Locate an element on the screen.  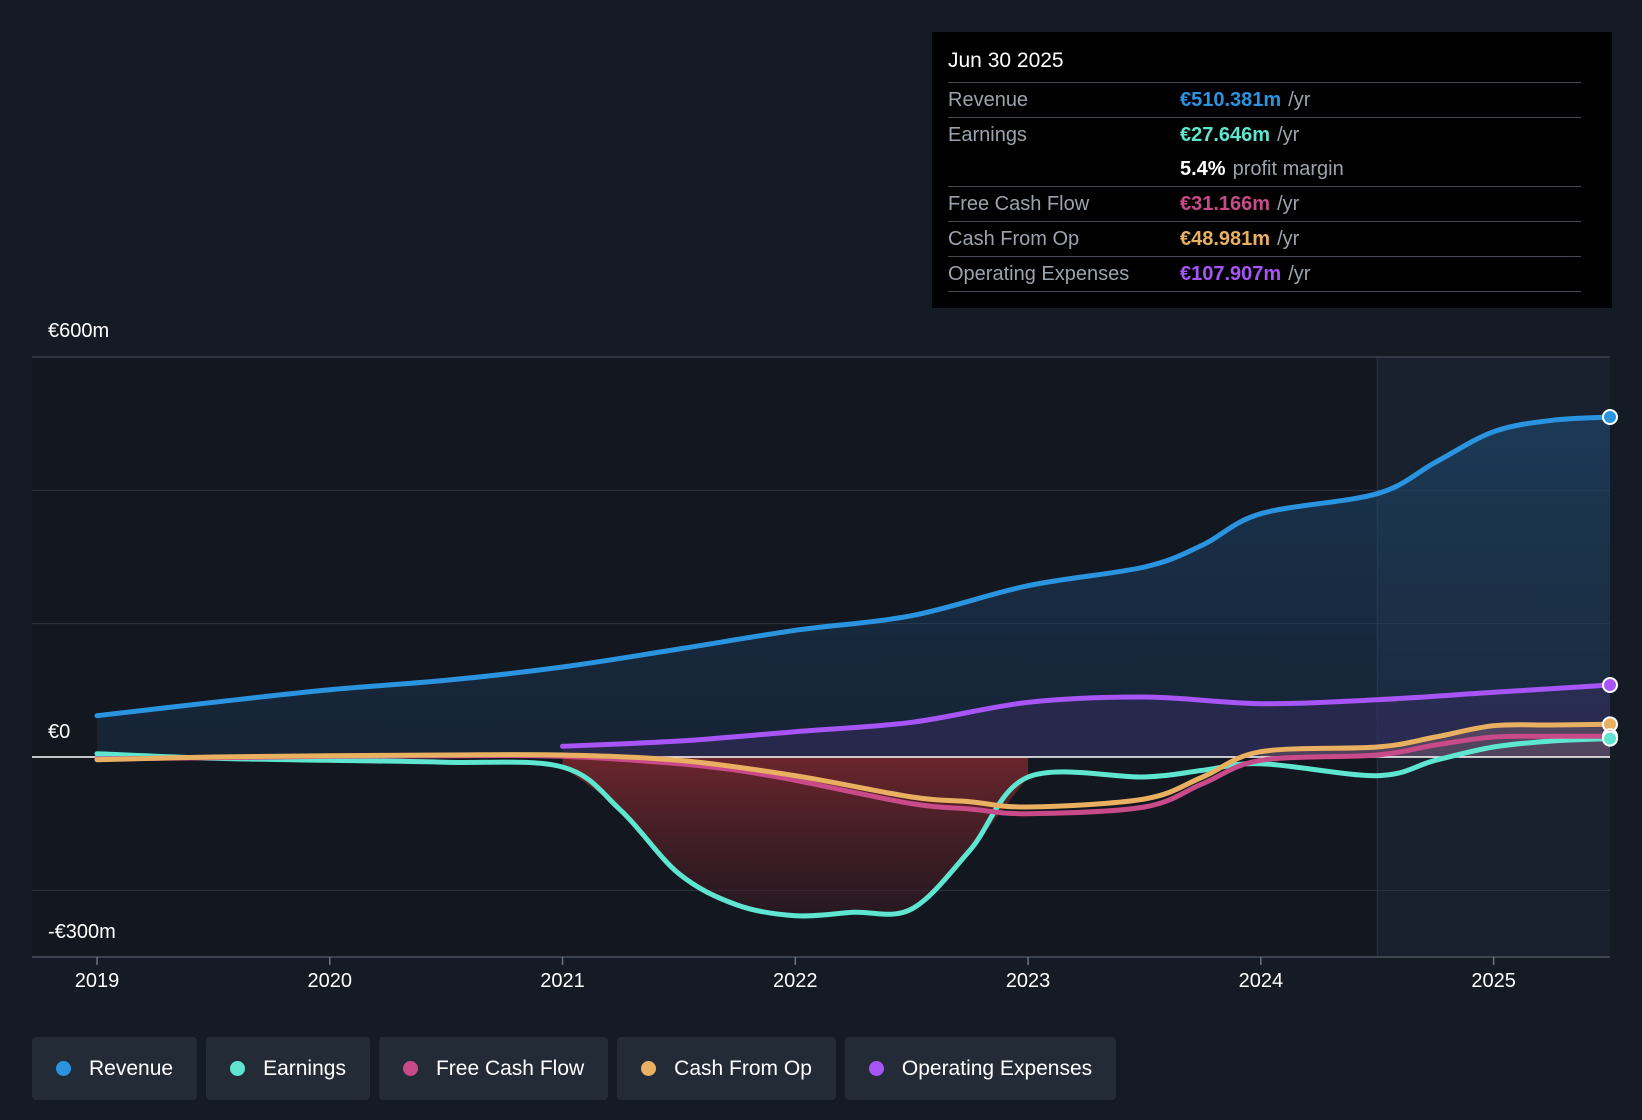
opex-end-marker is located at coordinates (1610, 685).